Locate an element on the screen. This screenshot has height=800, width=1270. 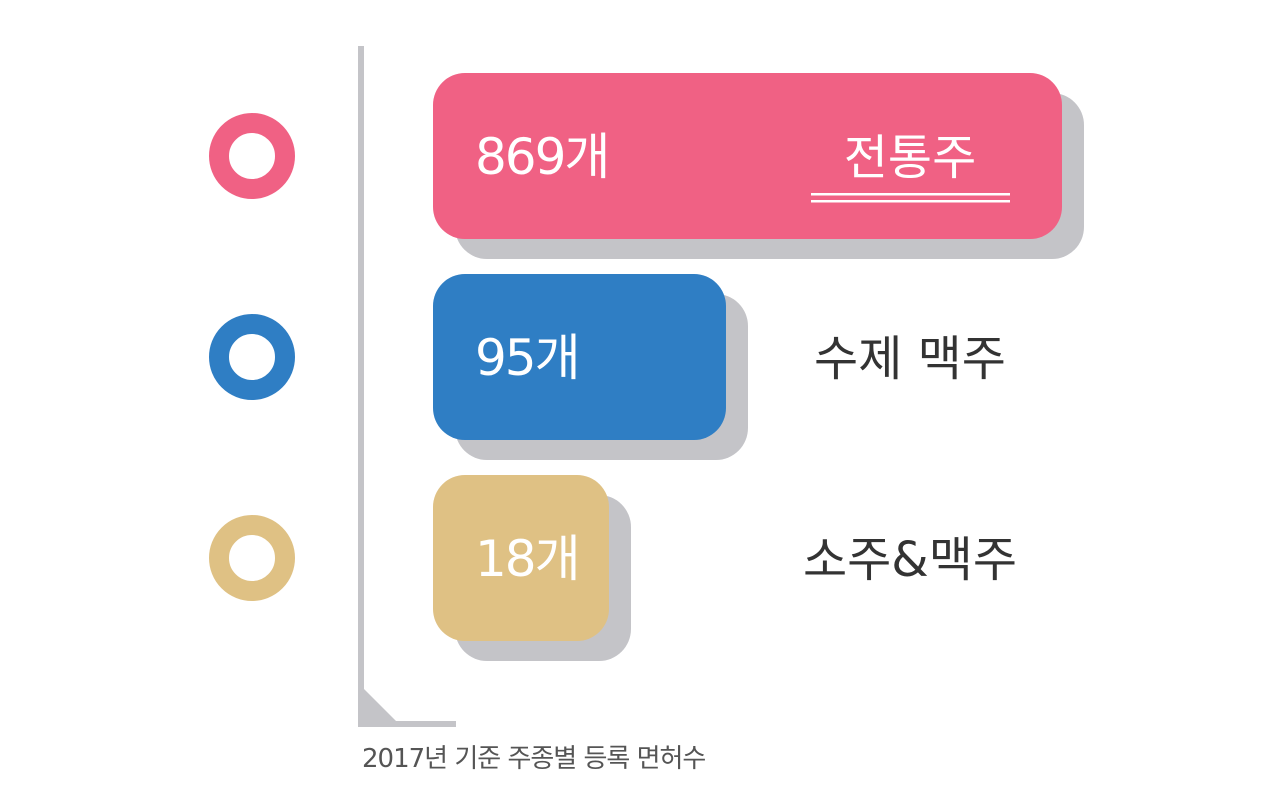
bar-value-label: 18개 is located at coordinates (527, 559).